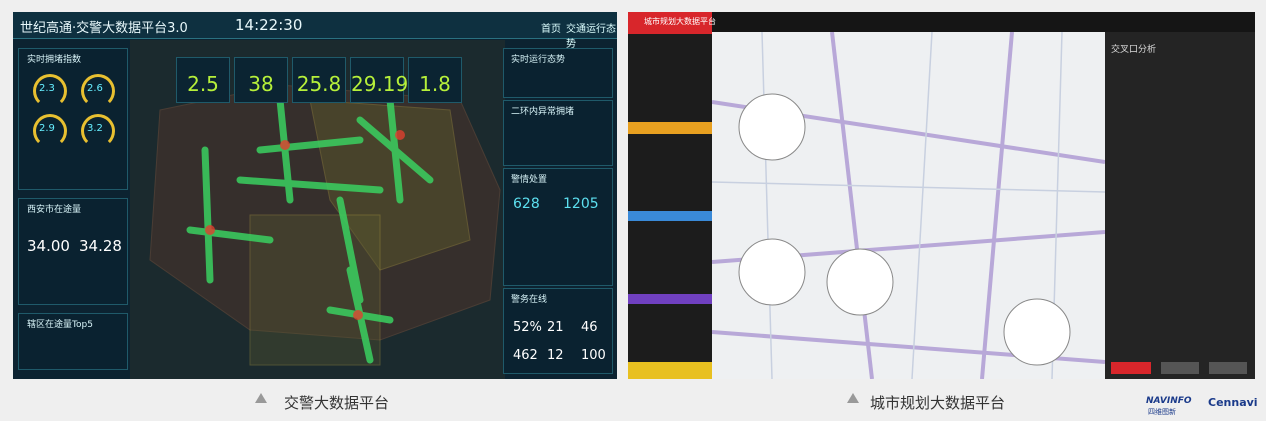  I want to click on sidebar, so click(670, 206).